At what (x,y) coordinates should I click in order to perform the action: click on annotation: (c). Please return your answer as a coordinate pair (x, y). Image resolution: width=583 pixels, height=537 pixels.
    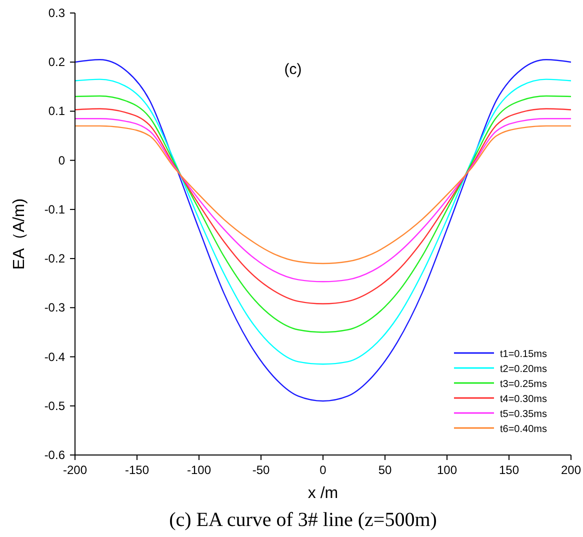
    Looking at the image, I should click on (293, 69).